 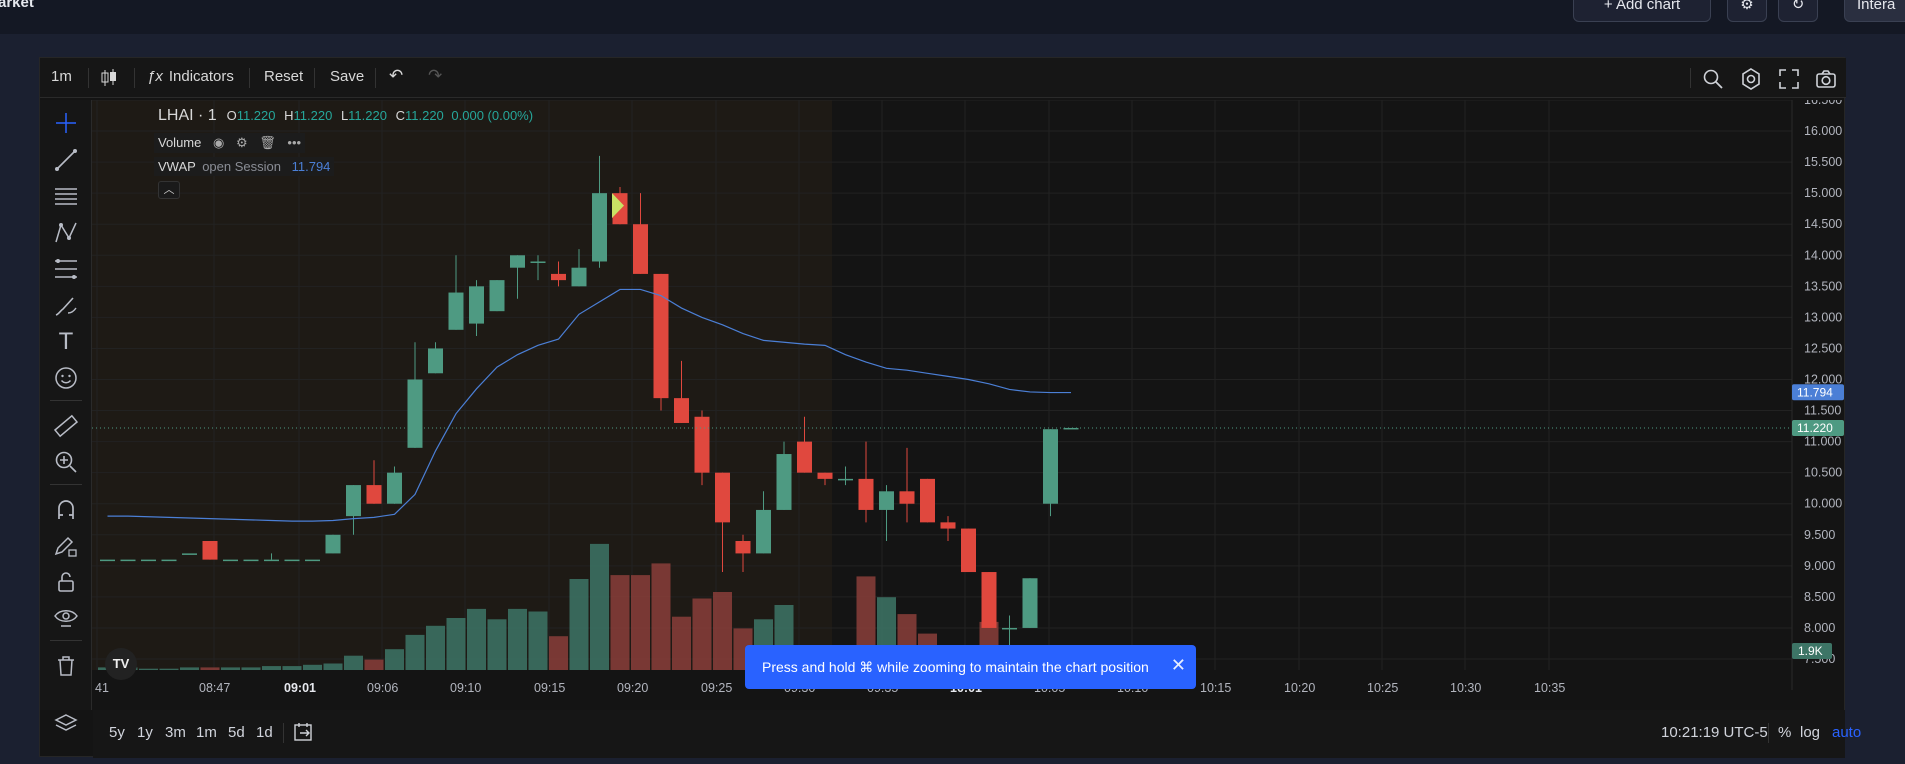 What do you see at coordinates (1785, 732) in the screenshot?
I see `percent-toggle: %` at bounding box center [1785, 732].